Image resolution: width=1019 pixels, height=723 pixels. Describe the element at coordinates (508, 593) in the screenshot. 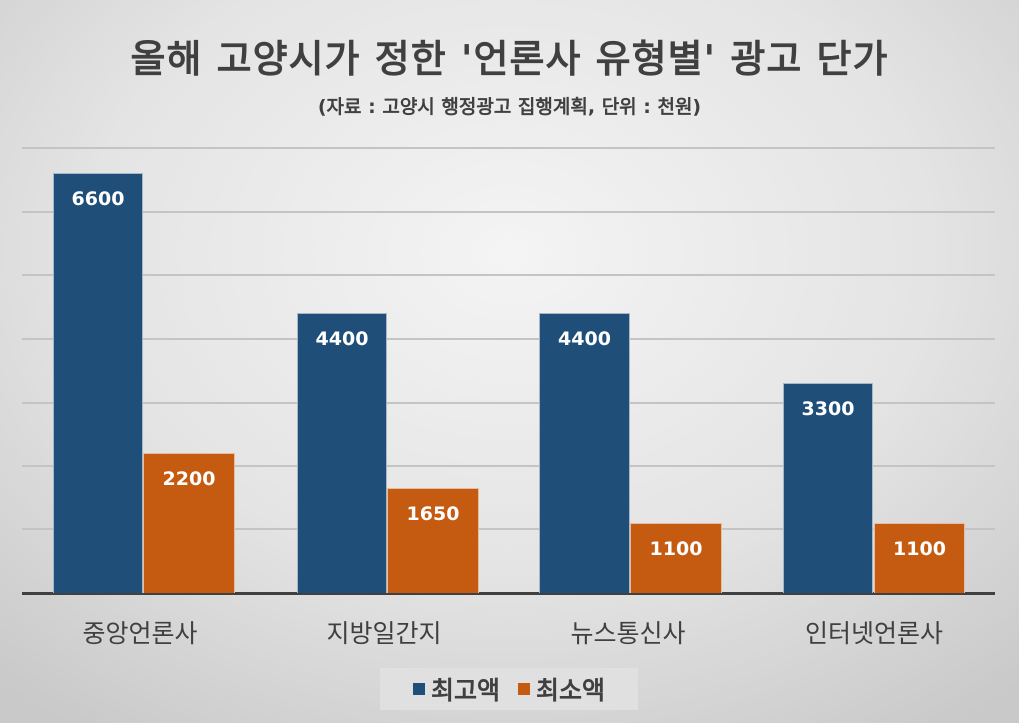

I see `x-axis-line` at that location.